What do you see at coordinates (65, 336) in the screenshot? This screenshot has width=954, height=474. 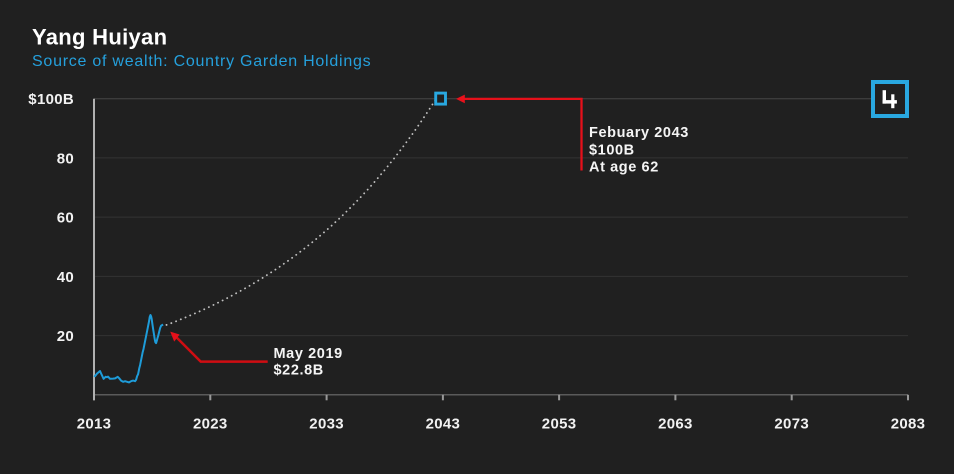 I see `svg-text: 20` at bounding box center [65, 336].